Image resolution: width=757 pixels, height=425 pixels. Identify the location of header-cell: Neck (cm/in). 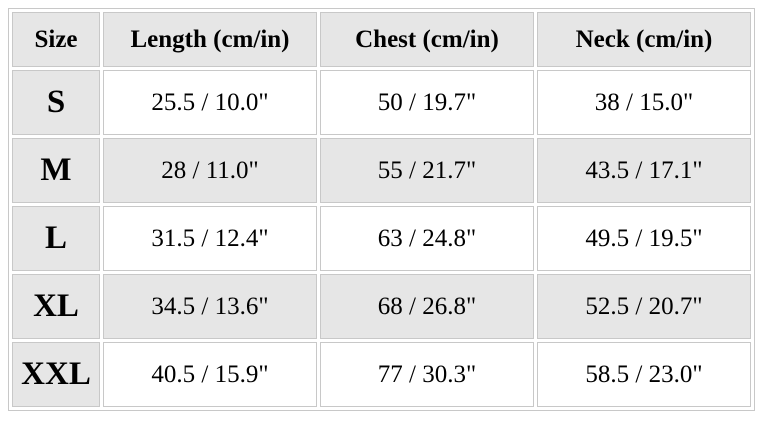
(644, 39).